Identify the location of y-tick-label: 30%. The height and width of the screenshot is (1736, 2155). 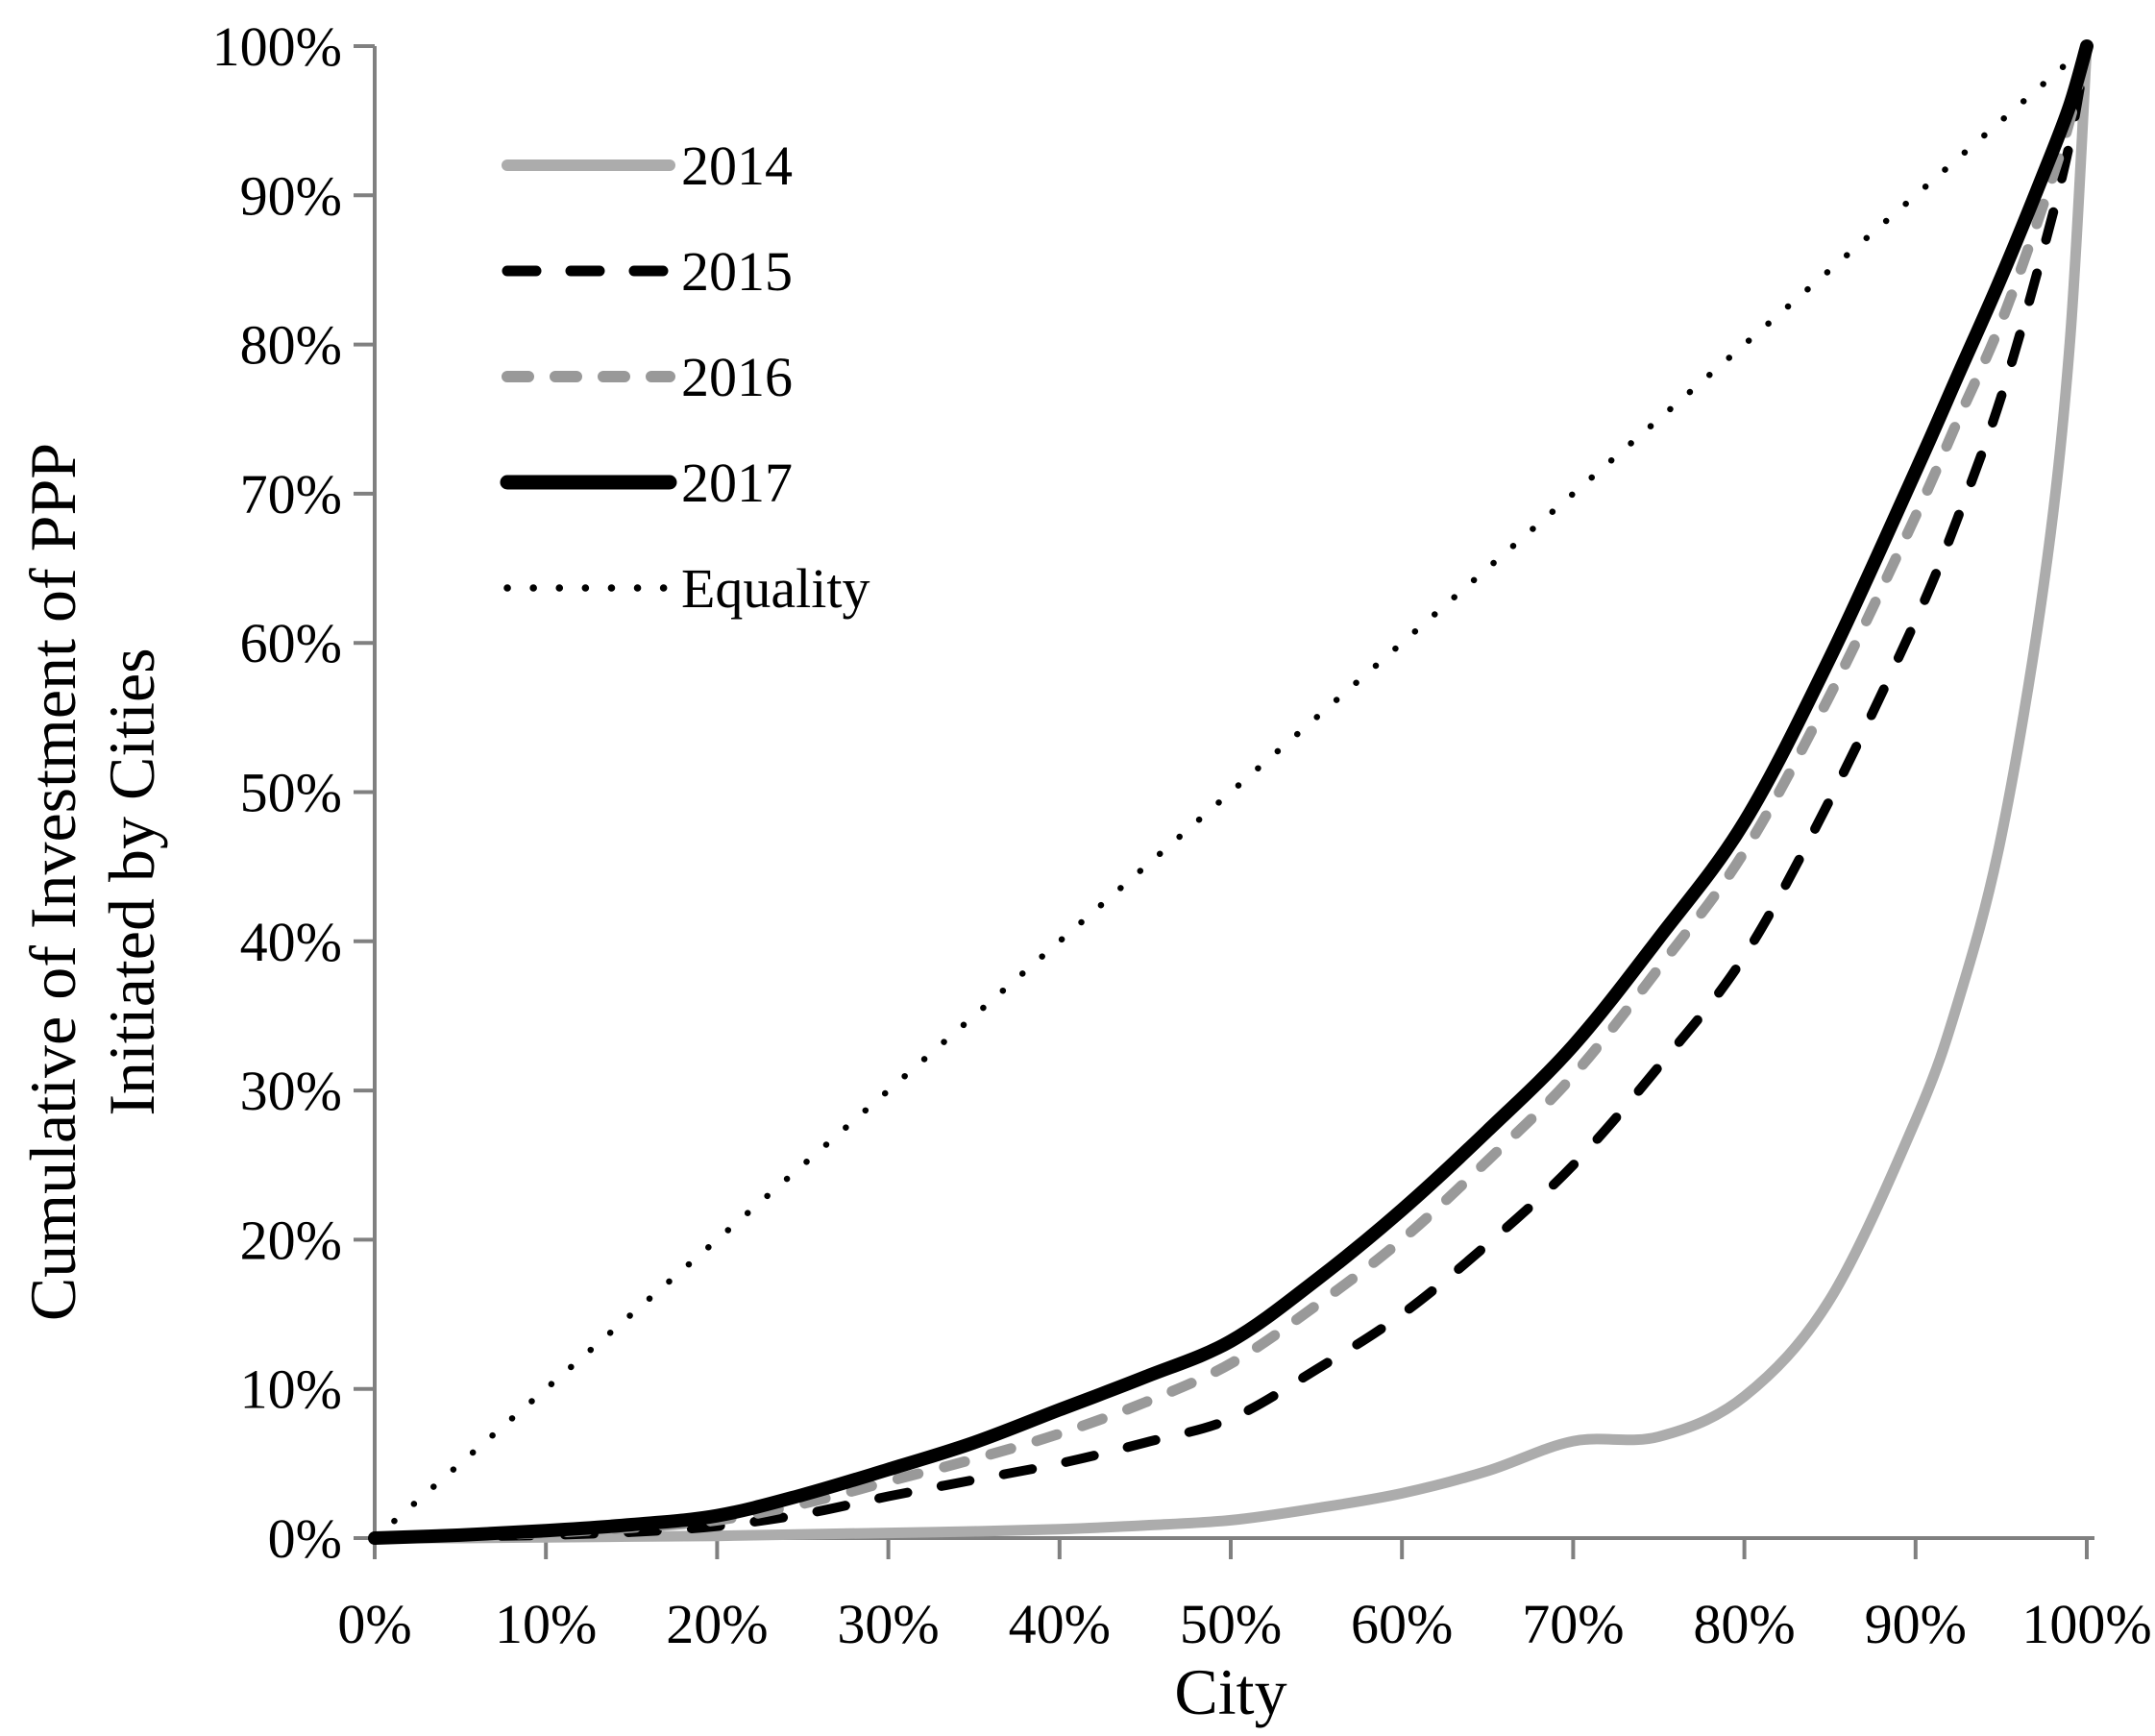
(291, 1091).